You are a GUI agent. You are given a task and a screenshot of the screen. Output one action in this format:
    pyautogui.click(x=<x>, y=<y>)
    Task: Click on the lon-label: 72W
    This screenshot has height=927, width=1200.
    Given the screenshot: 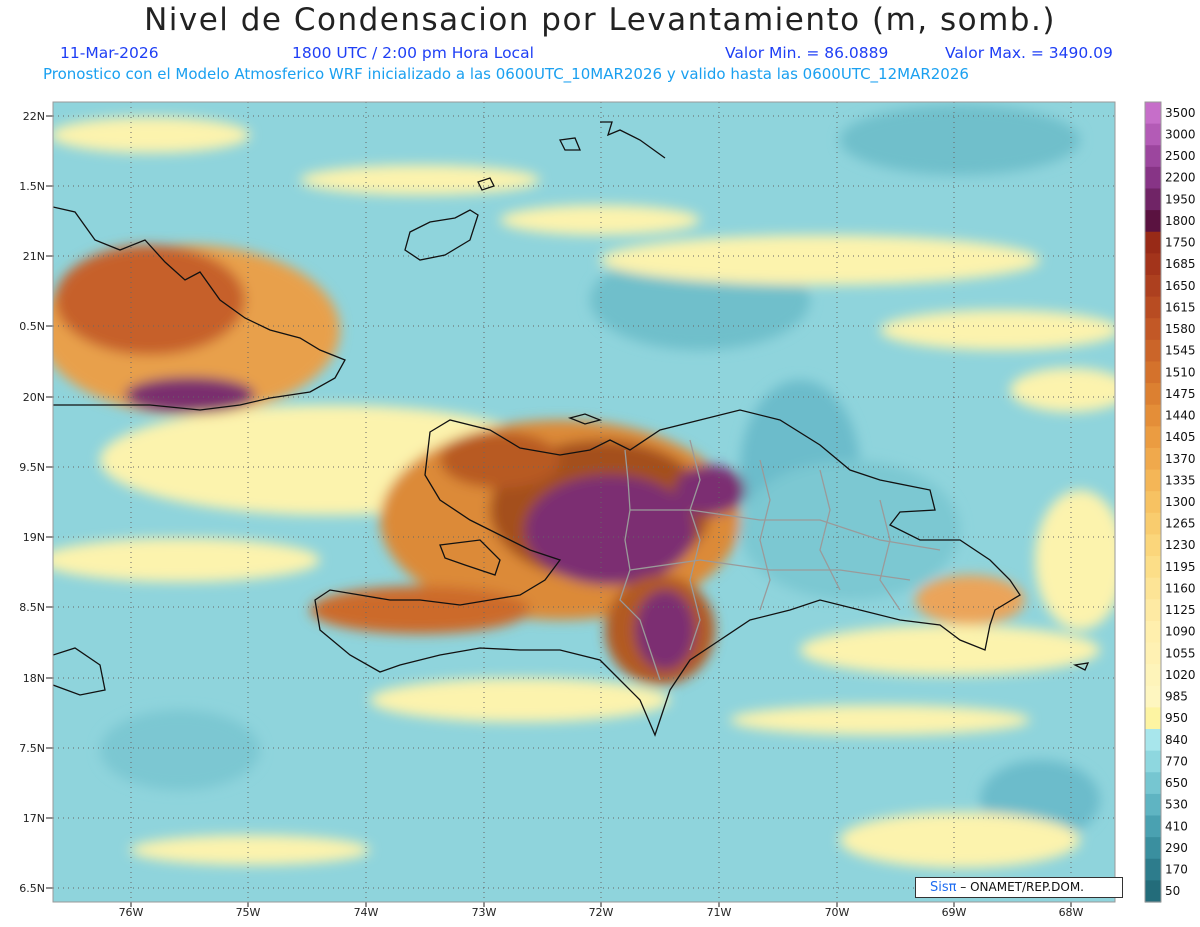 What is the action you would take?
    pyautogui.click(x=601, y=912)
    